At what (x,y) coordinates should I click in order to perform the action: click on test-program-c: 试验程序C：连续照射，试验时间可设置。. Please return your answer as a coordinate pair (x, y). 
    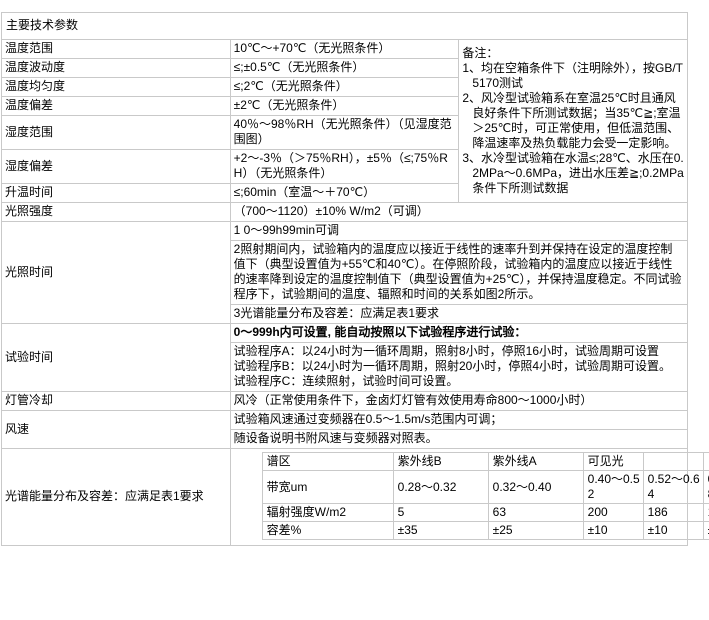
    Looking at the image, I should click on (346, 381).